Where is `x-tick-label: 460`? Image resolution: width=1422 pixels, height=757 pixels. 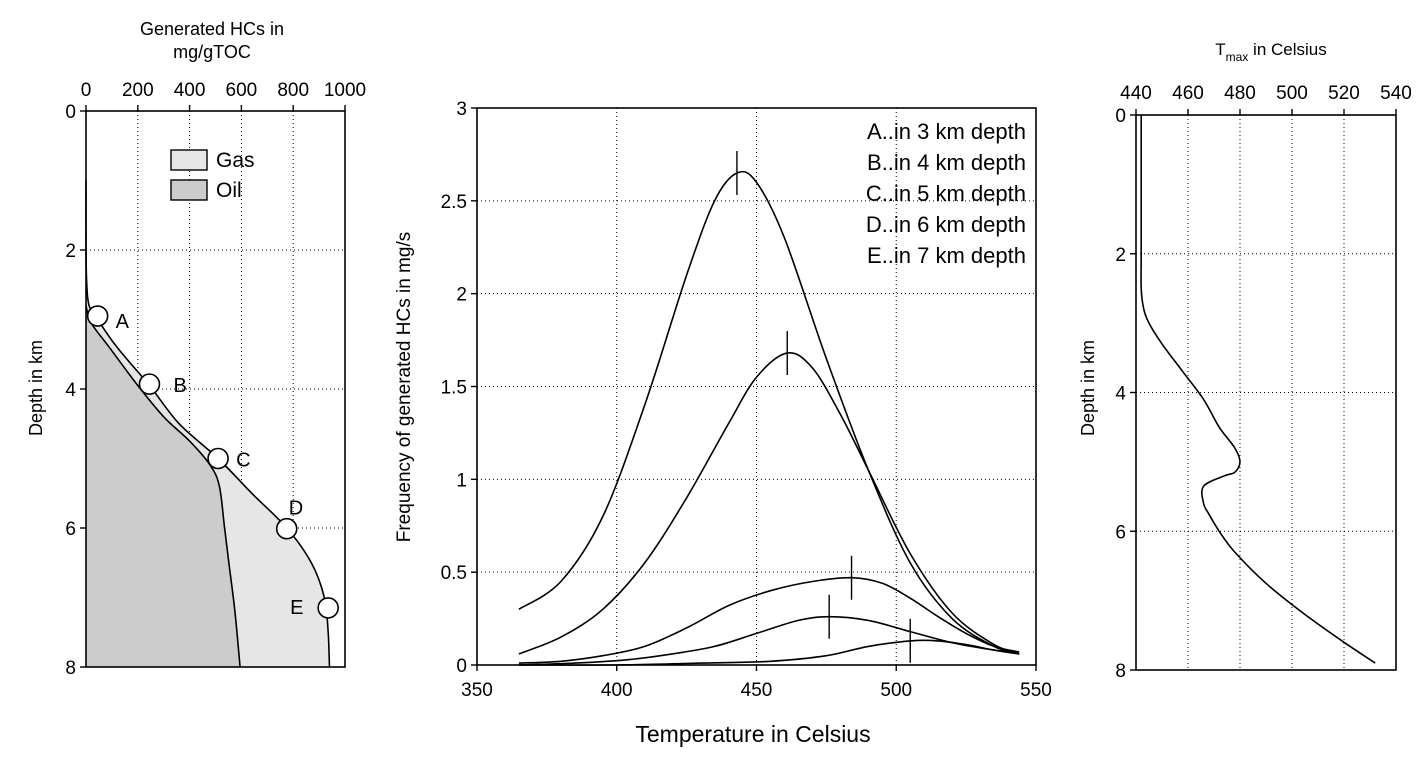 x-tick-label: 460 is located at coordinates (1188, 93).